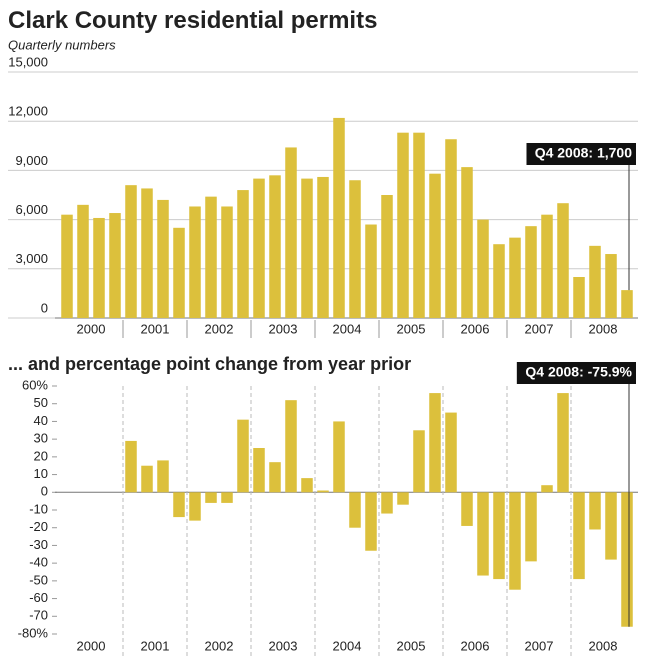 This screenshot has width=653, height=663. Describe the element at coordinates (41, 420) in the screenshot. I see `y-tick-label: 40` at that location.